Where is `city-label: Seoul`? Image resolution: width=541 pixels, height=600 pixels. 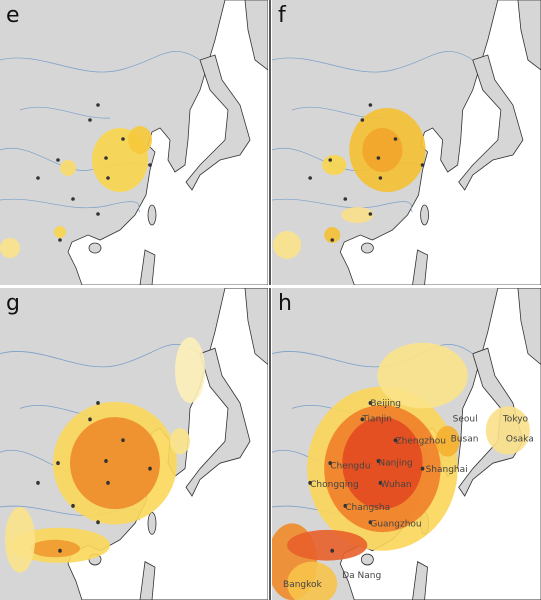
city-label: Seoul is located at coordinates (465, 420).